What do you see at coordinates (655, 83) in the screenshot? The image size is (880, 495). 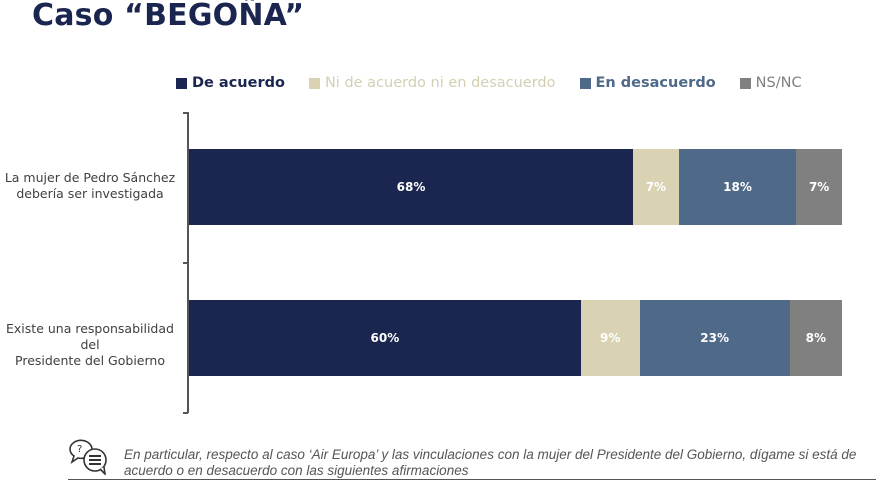 I see `legend-label: En desacuerdo` at bounding box center [655, 83].